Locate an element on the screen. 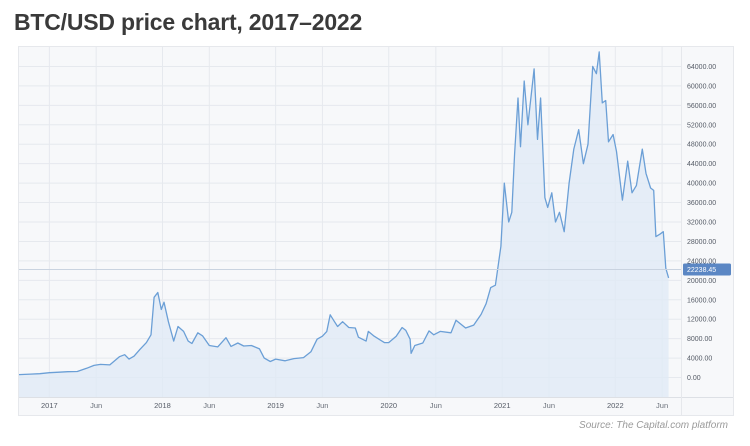 The image size is (750, 446). x-tick-label: 2021 is located at coordinates (502, 405).